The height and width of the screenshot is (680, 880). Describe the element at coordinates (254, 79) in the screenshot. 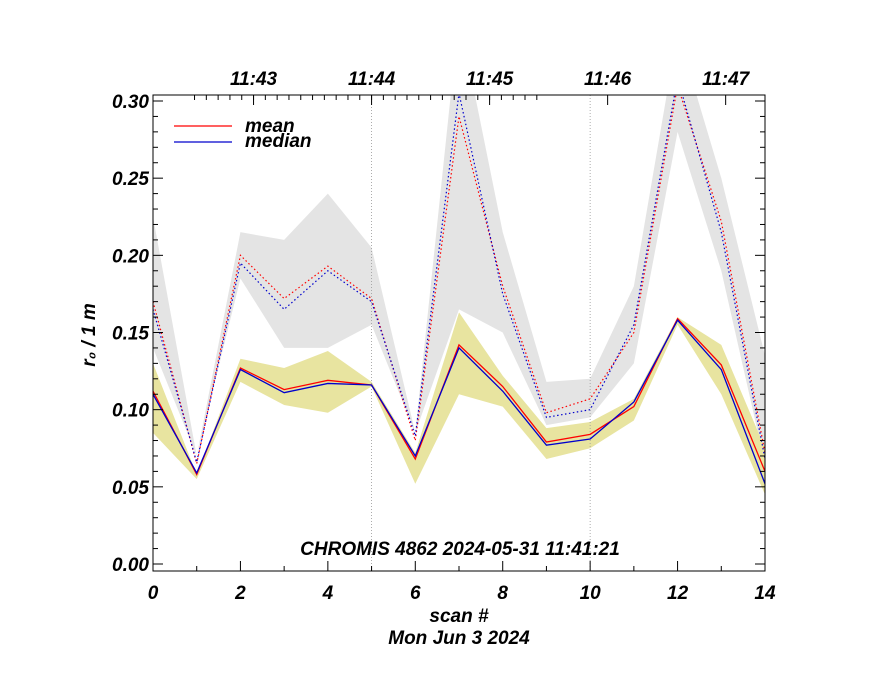

I see `top-time-label: 11:43` at that location.